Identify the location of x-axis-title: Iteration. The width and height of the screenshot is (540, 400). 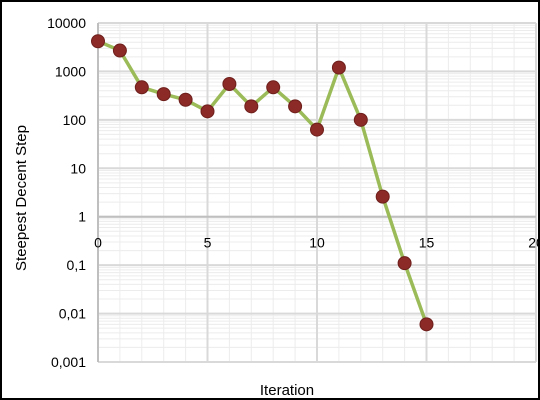
(287, 390).